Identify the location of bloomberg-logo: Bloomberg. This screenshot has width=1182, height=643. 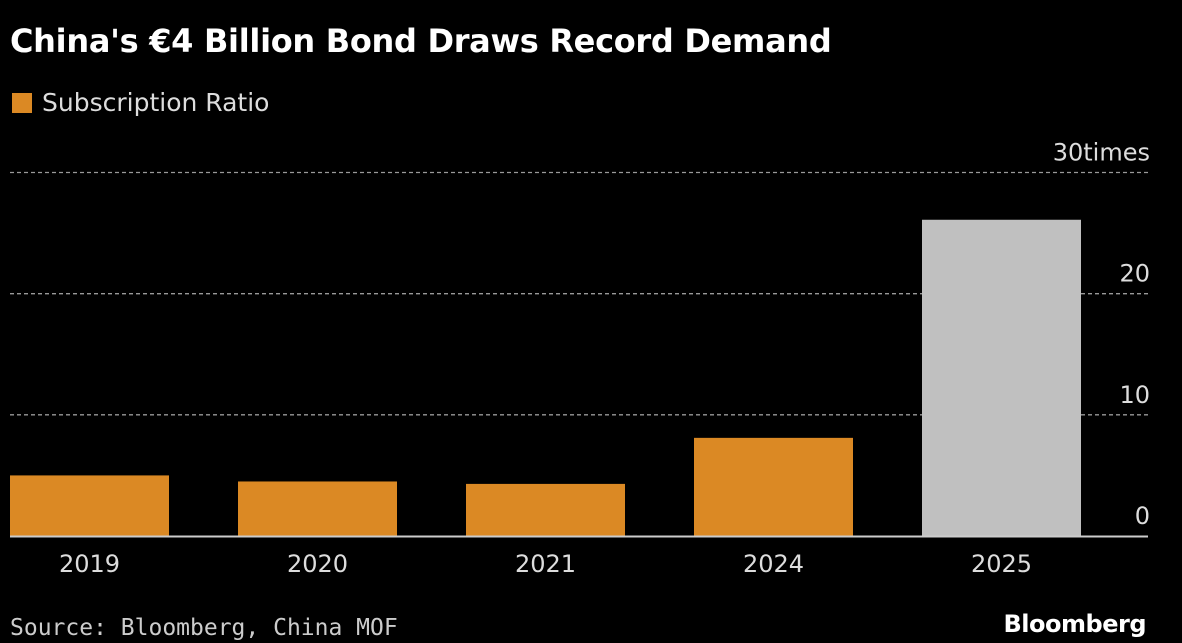
(1075, 624).